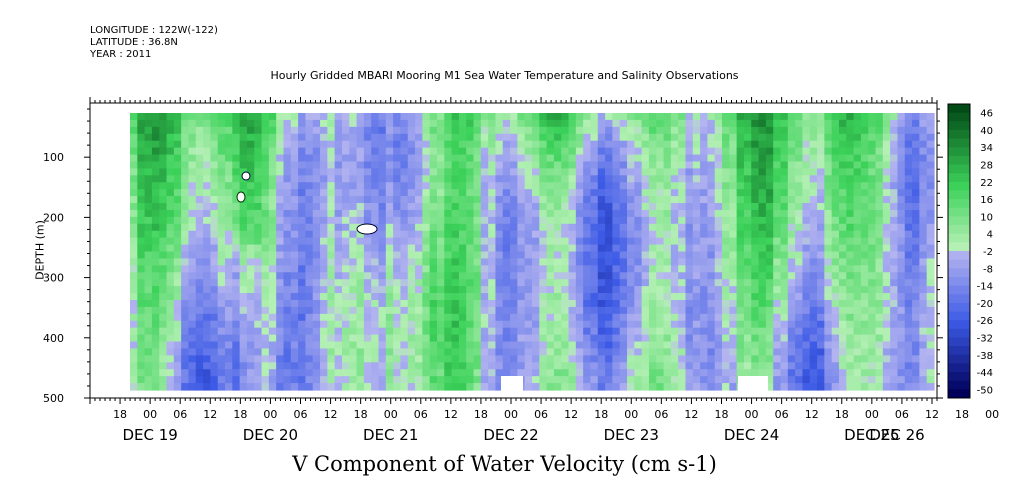 The image size is (1009, 504). What do you see at coordinates (504, 464) in the screenshot?
I see `figure-title: V Component of Water Velocity (cm s-1)` at bounding box center [504, 464].